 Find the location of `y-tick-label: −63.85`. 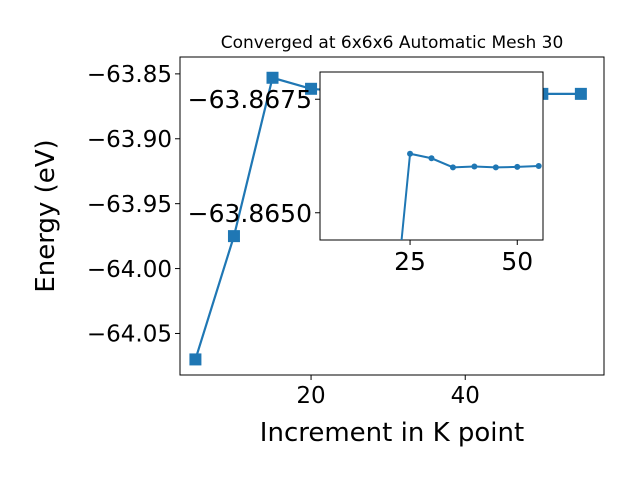

y-tick-label: −63.85 is located at coordinates (129, 75).